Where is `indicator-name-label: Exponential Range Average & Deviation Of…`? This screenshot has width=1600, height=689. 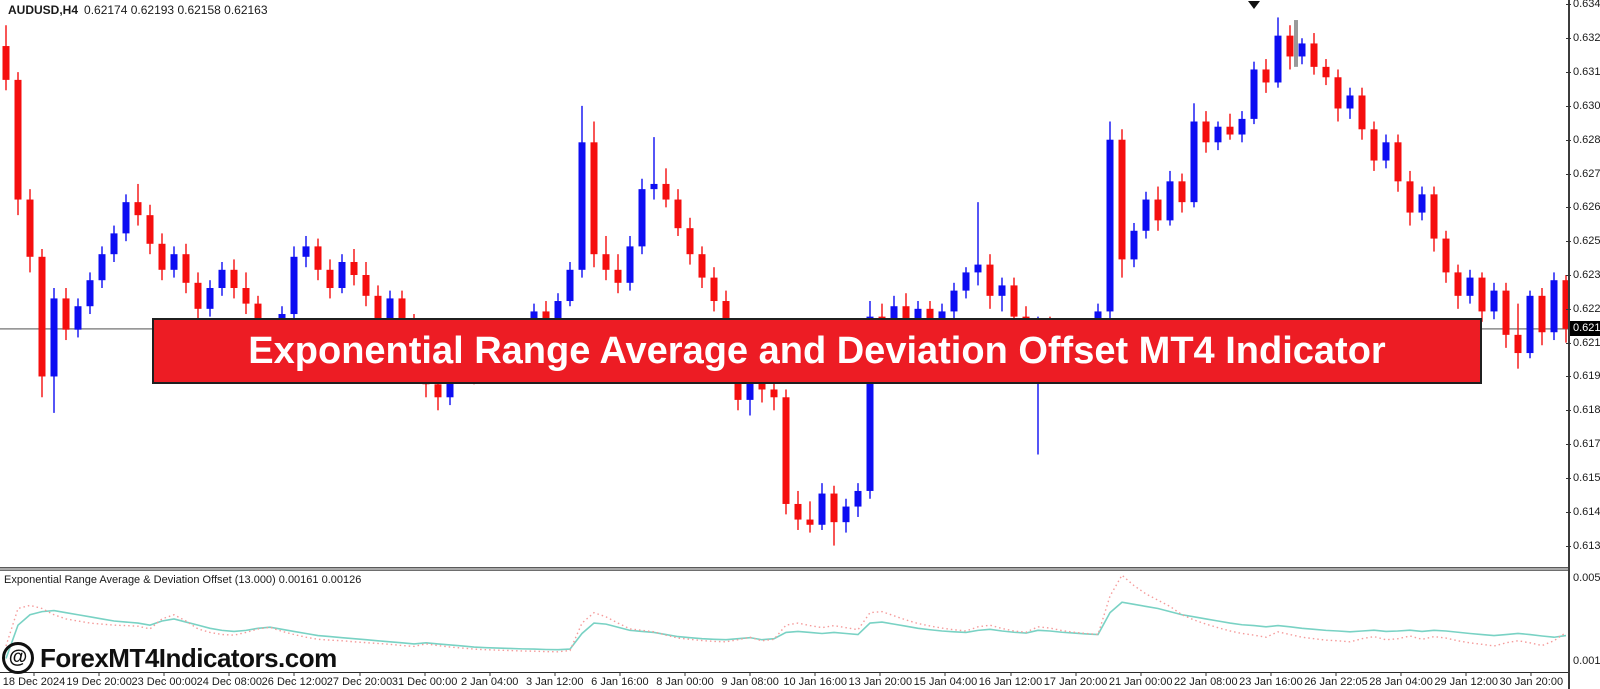
indicator-name-label: Exponential Range Average & Deviation Of… is located at coordinates (183, 580).